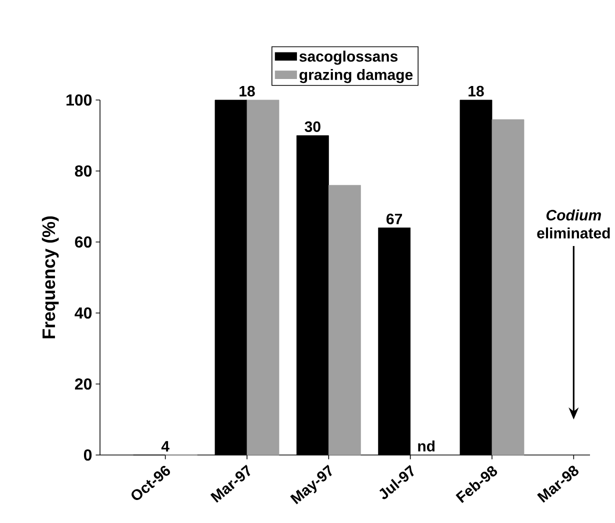  Describe the element at coordinates (83, 242) in the screenshot. I see `y-tick-label: 60` at that location.